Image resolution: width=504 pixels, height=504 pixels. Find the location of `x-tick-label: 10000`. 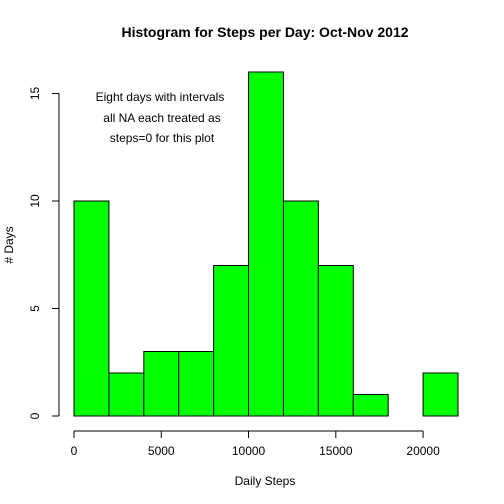

x-tick-label: 10000 is located at coordinates (249, 451).